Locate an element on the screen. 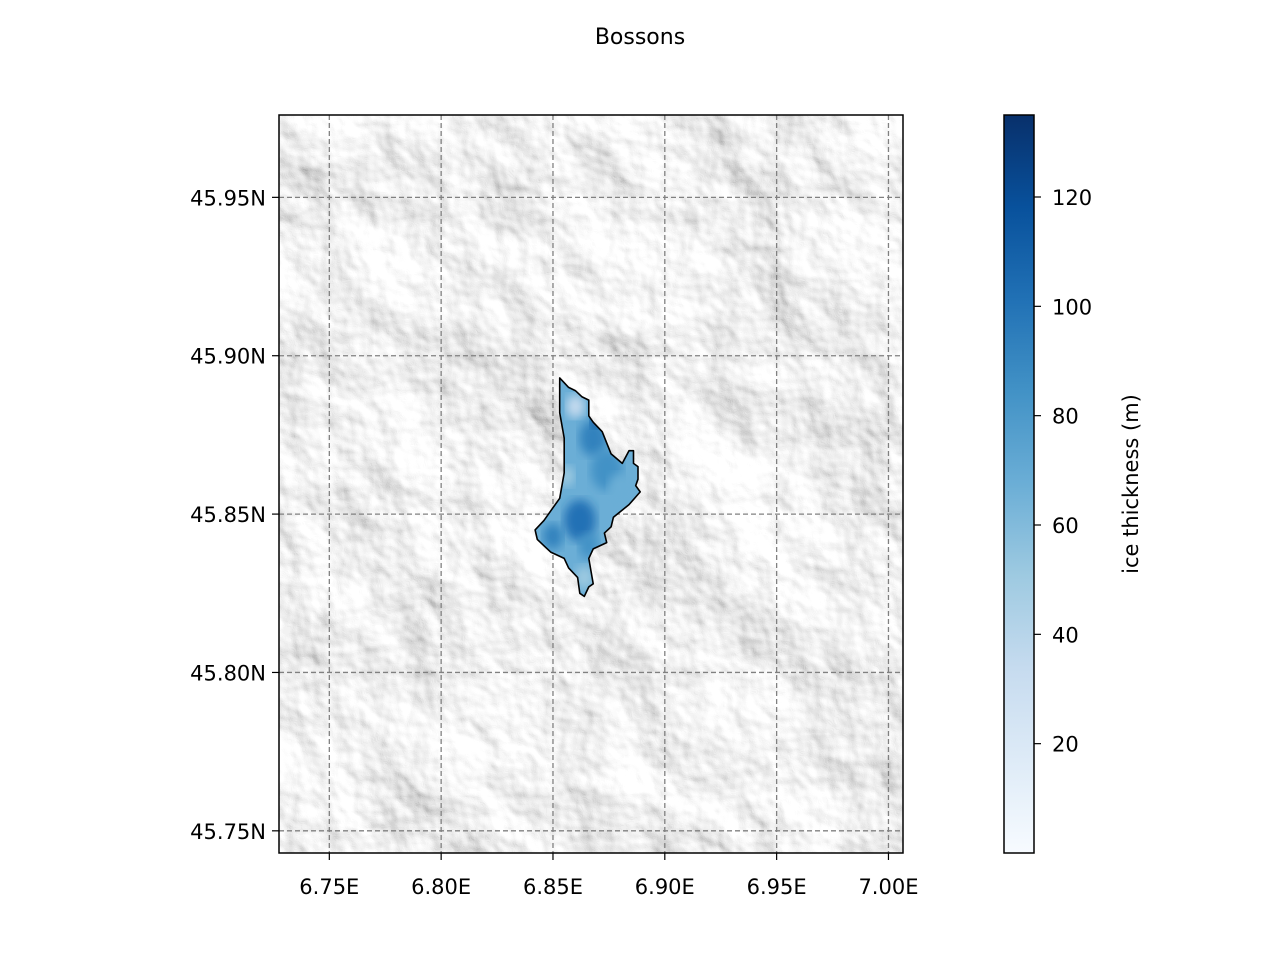  glacier-thickness-layer is located at coordinates (587, 487).